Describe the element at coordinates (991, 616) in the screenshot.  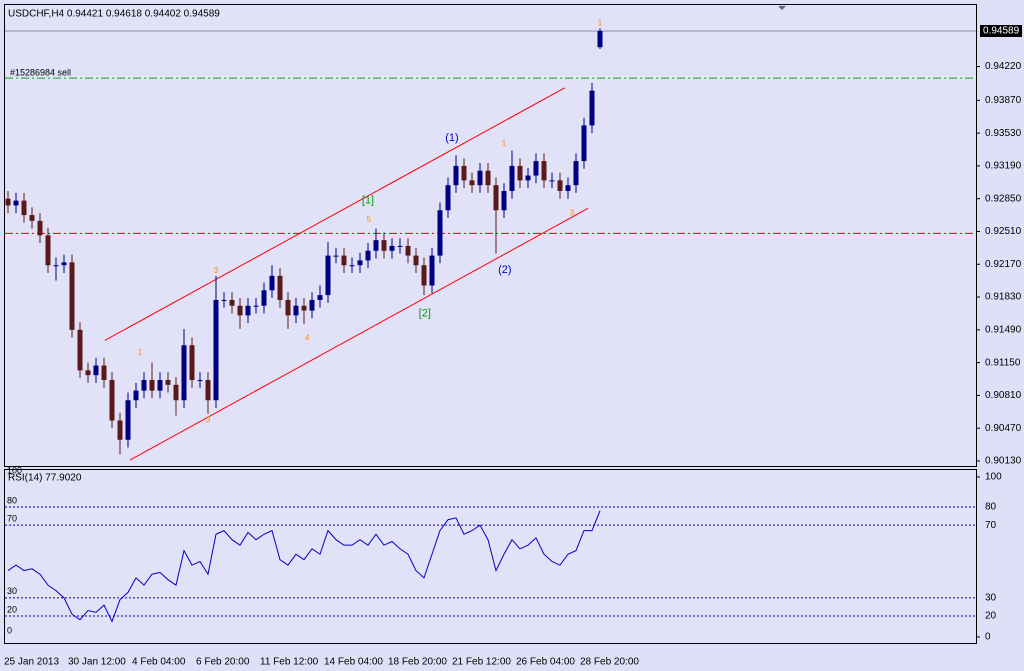
I see `y-tick-label: 20` at that location.